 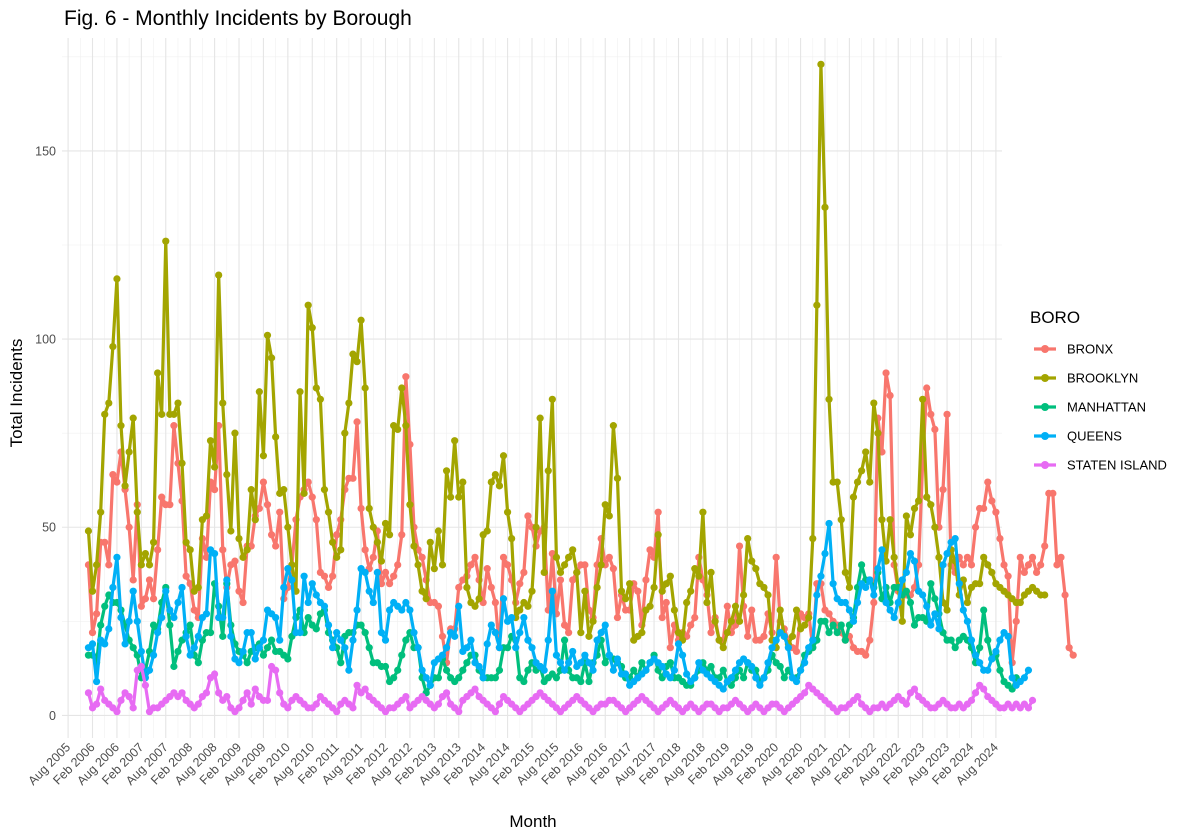 What do you see at coordinates (45, 433) in the screenshot?
I see `y-axis-ticks: 0 50 100 150` at bounding box center [45, 433].